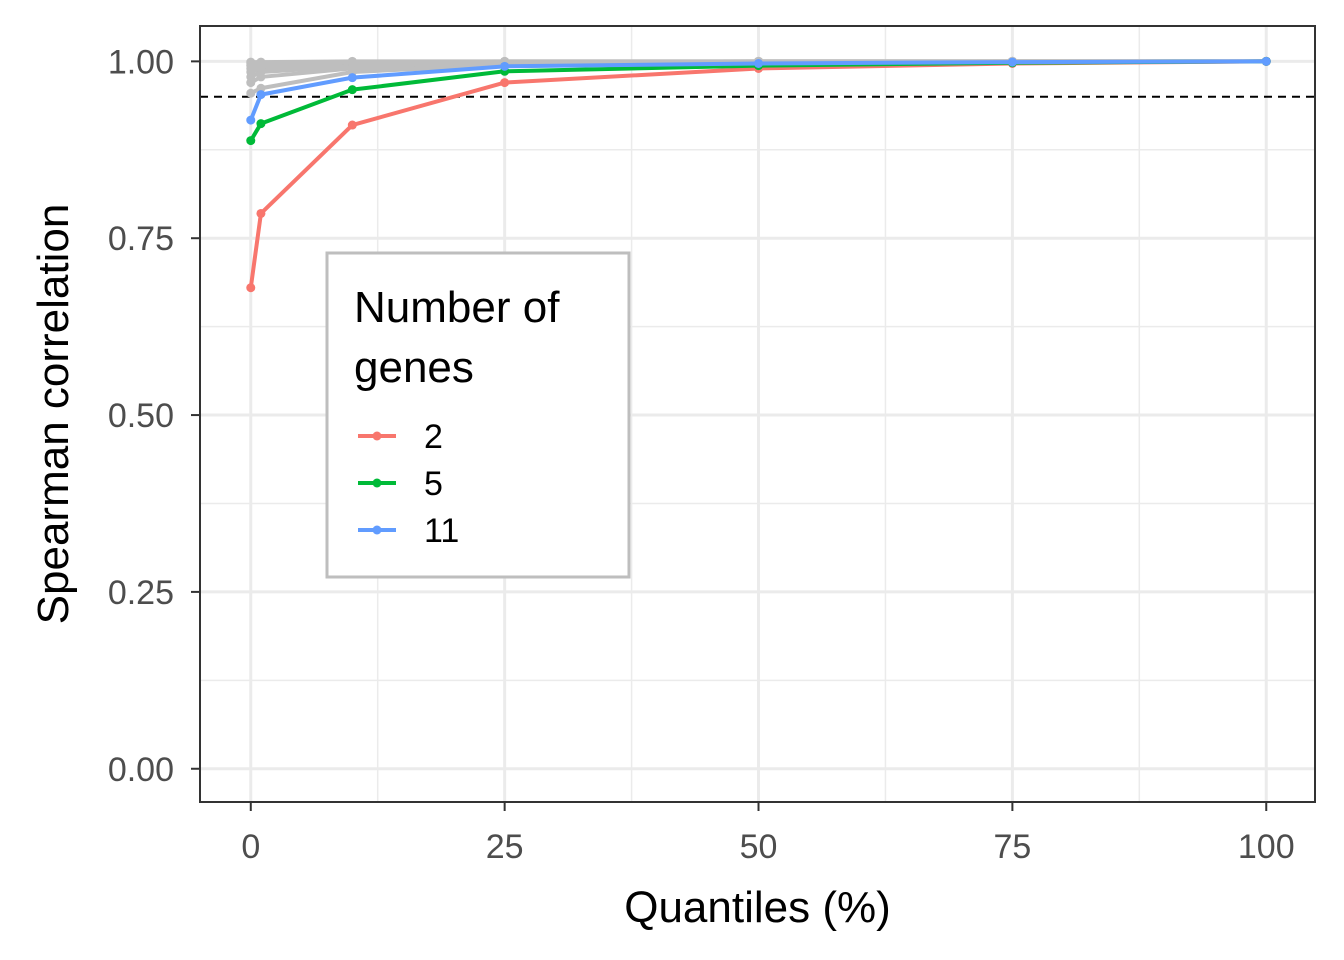 Image resolution: width=1344 pixels, height=960 pixels. I want to click on x-tick-label: 25, so click(505, 847).